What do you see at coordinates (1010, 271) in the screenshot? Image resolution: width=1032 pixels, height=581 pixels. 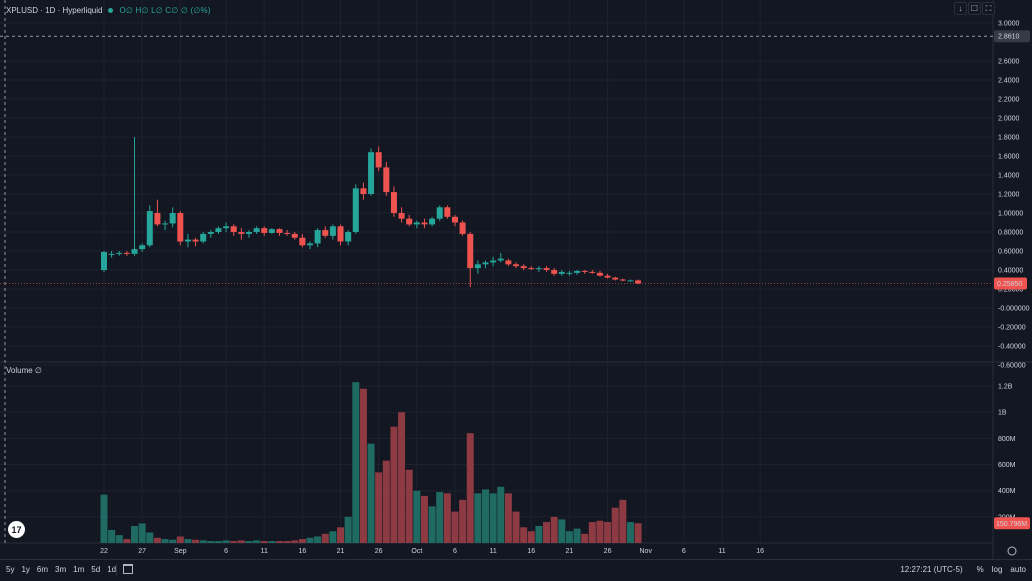 I see `price-tick-label: 0.40000` at bounding box center [1010, 271].